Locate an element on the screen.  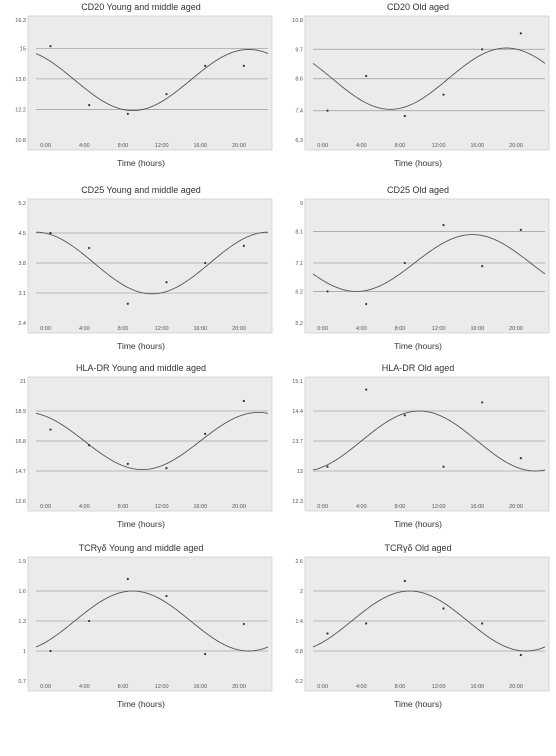
y-tick-label: 13.6 is located at coordinates (20, 80).